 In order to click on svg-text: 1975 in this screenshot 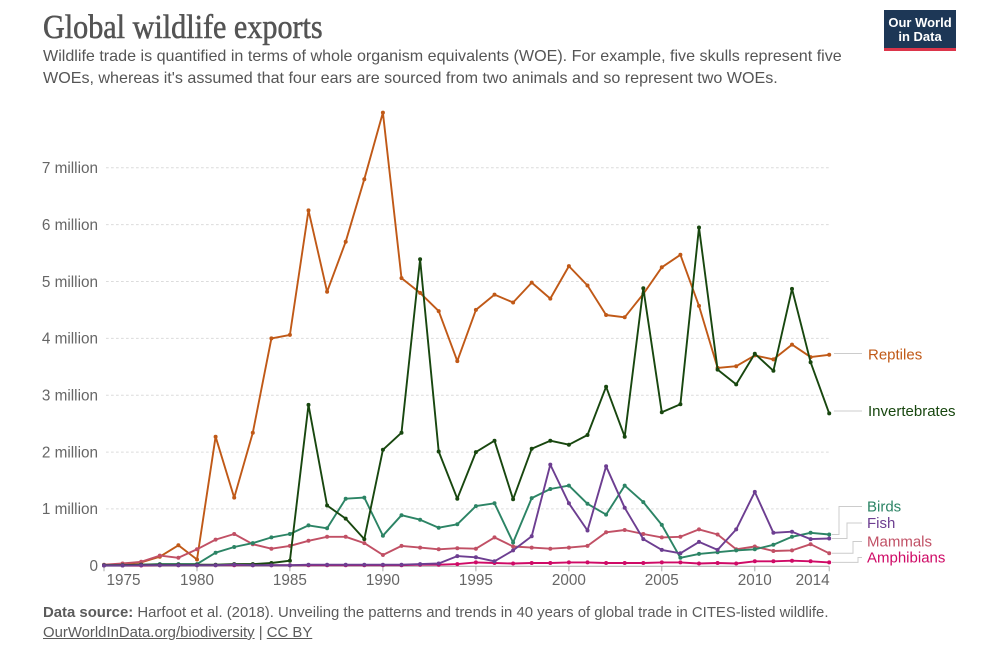, I will do `click(124, 580)`.